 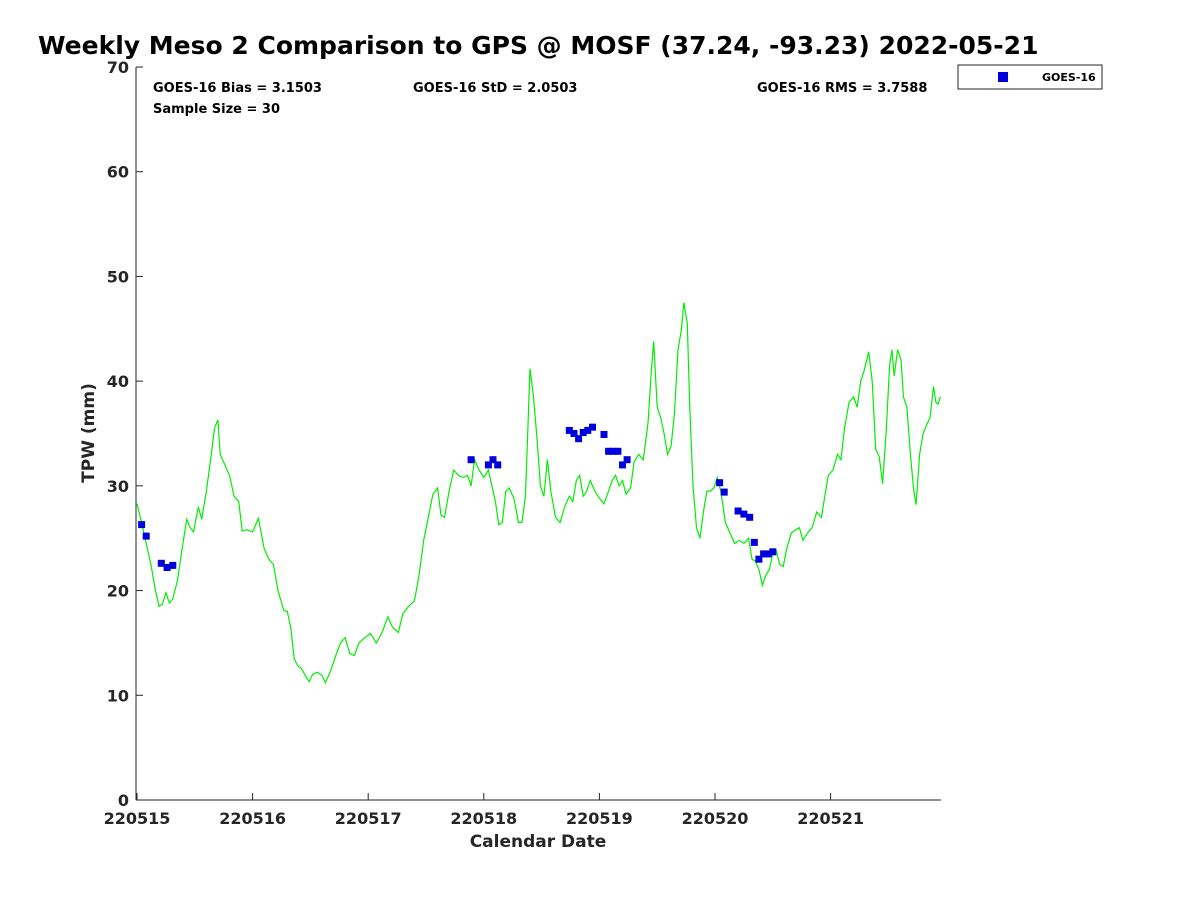 I want to click on y-tick-label: 40, so click(x=118, y=381).